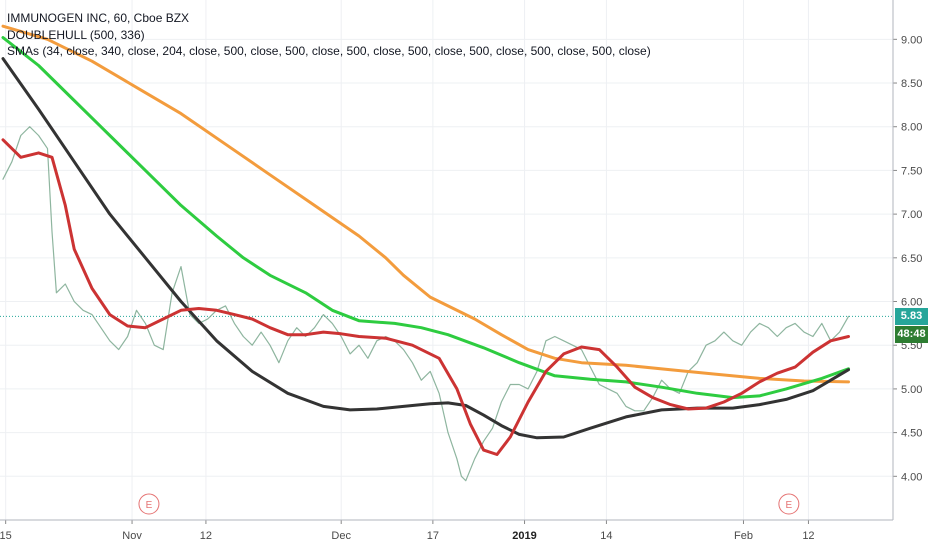 This screenshot has height=550, width=932. I want to click on last-price-badge: 5.83, so click(911, 316).